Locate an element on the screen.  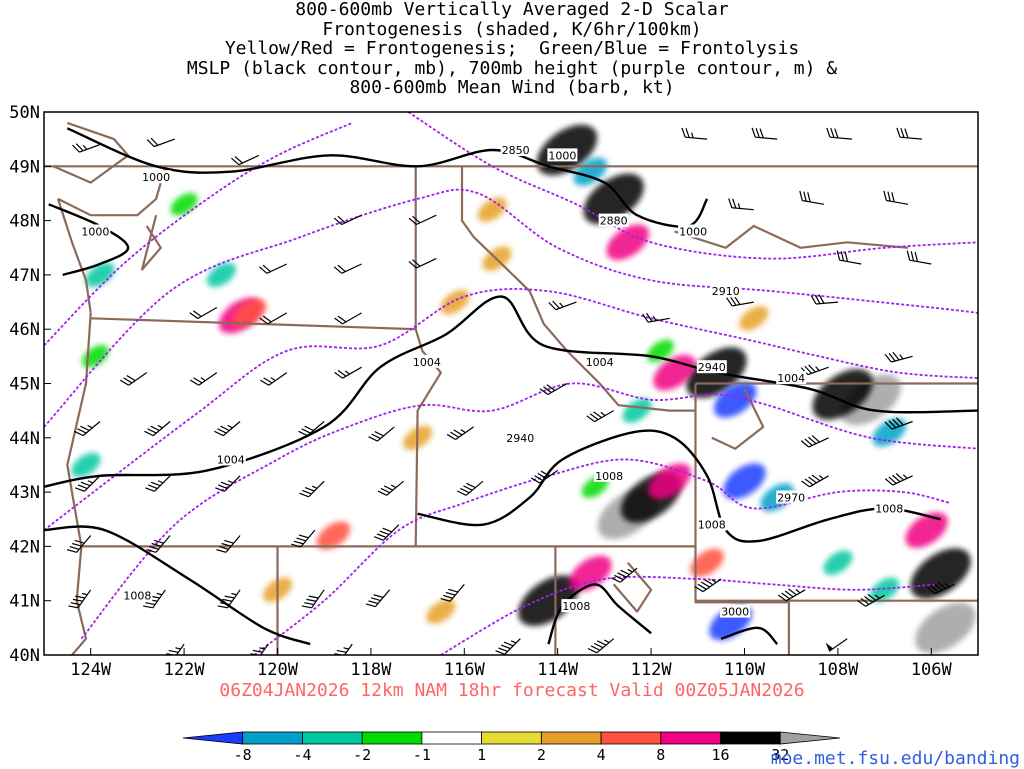
contour-label-text: 2940 is located at coordinates (712, 367).